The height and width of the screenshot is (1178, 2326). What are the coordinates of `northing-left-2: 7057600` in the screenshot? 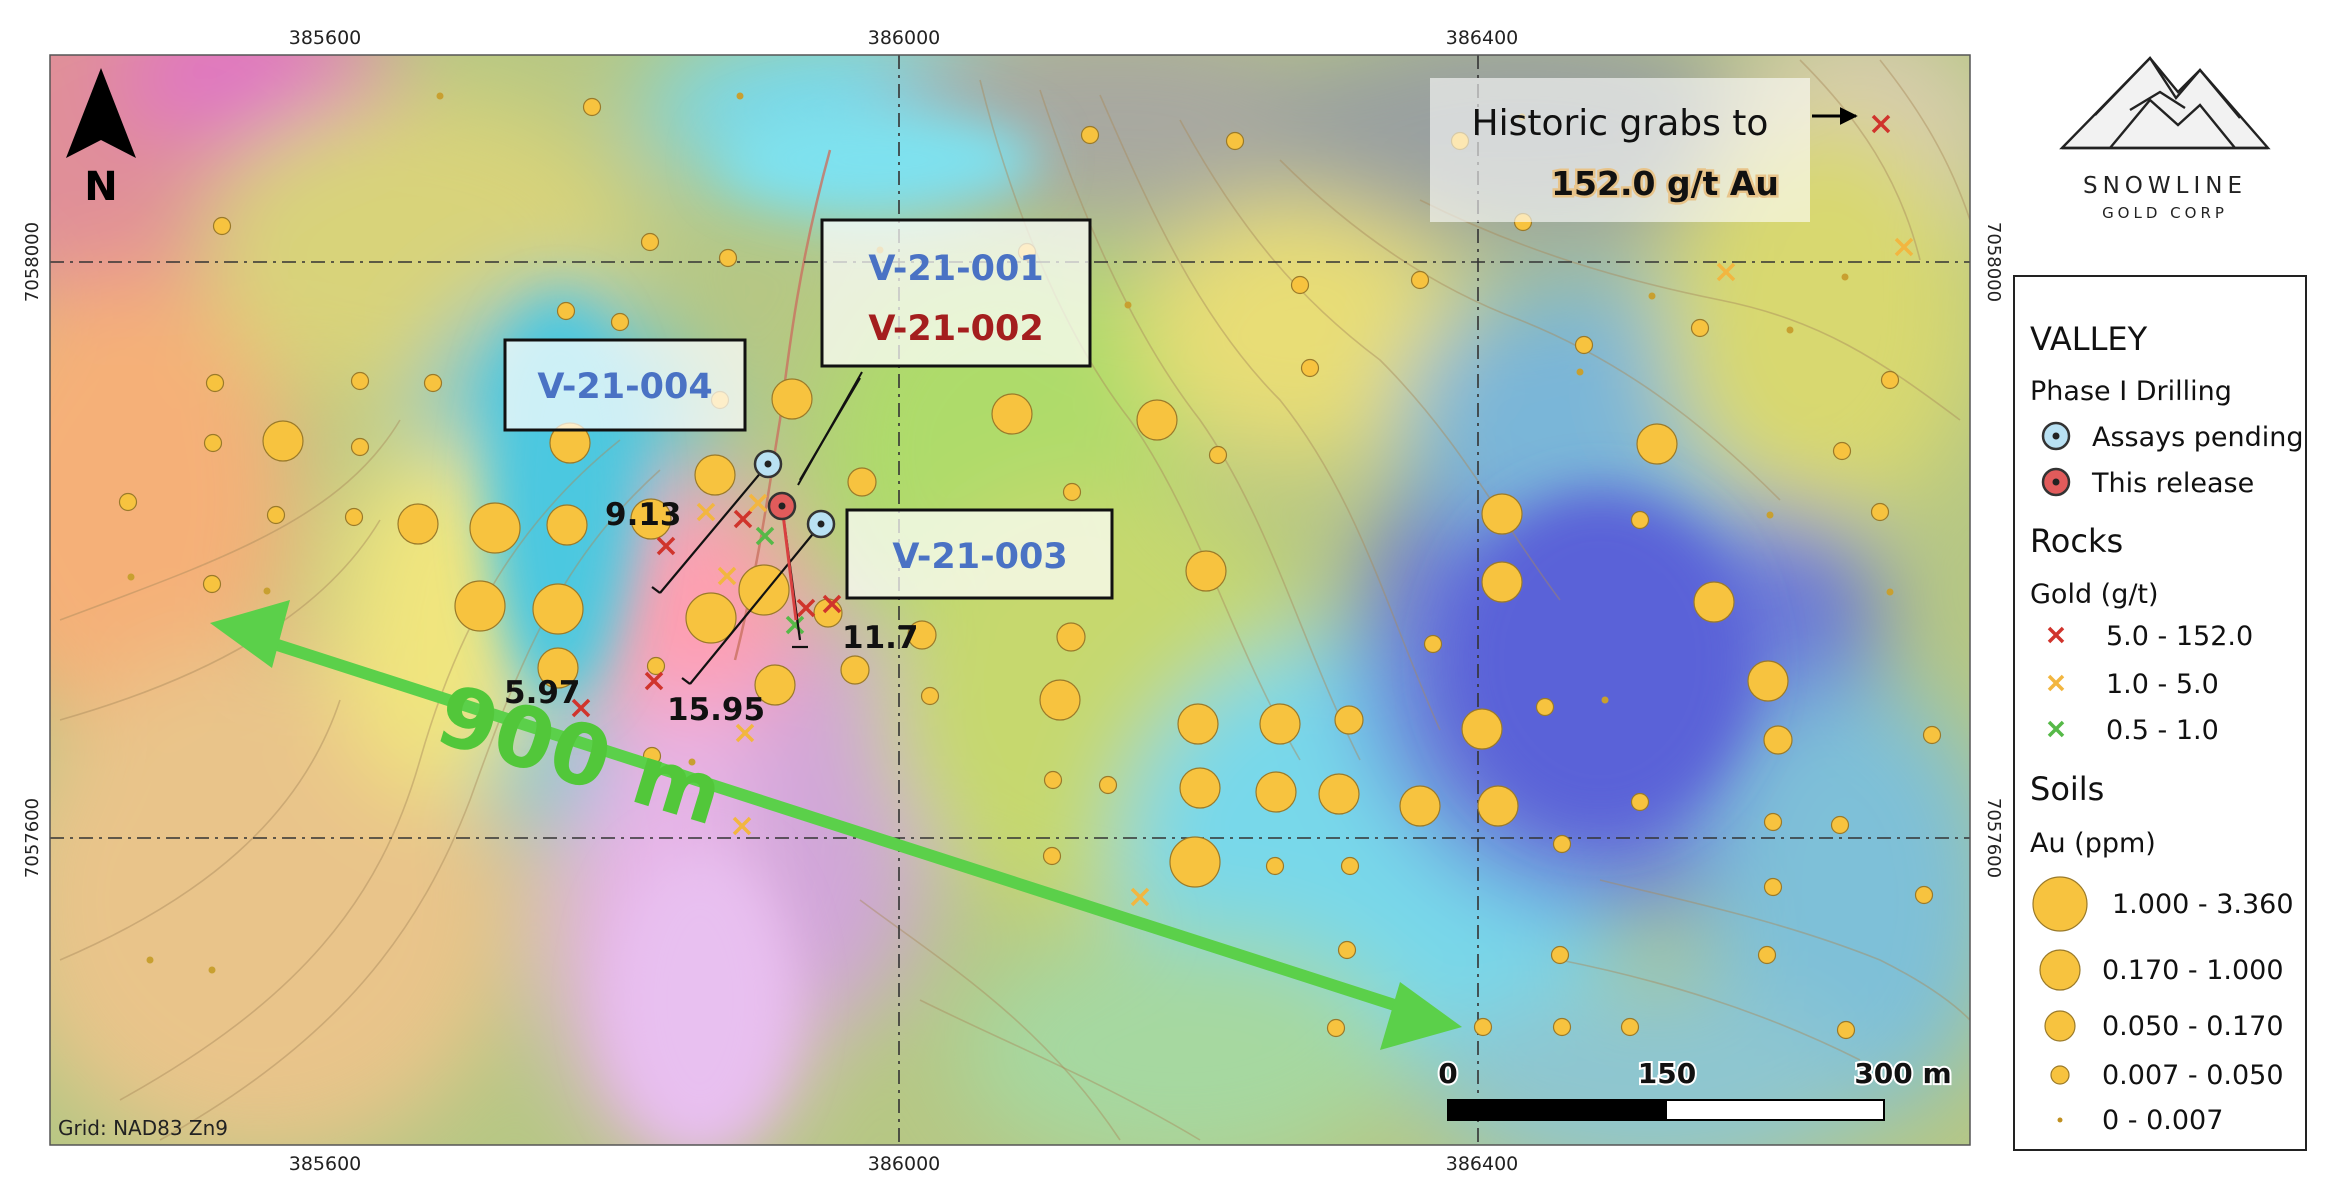 It's located at (32, 838).